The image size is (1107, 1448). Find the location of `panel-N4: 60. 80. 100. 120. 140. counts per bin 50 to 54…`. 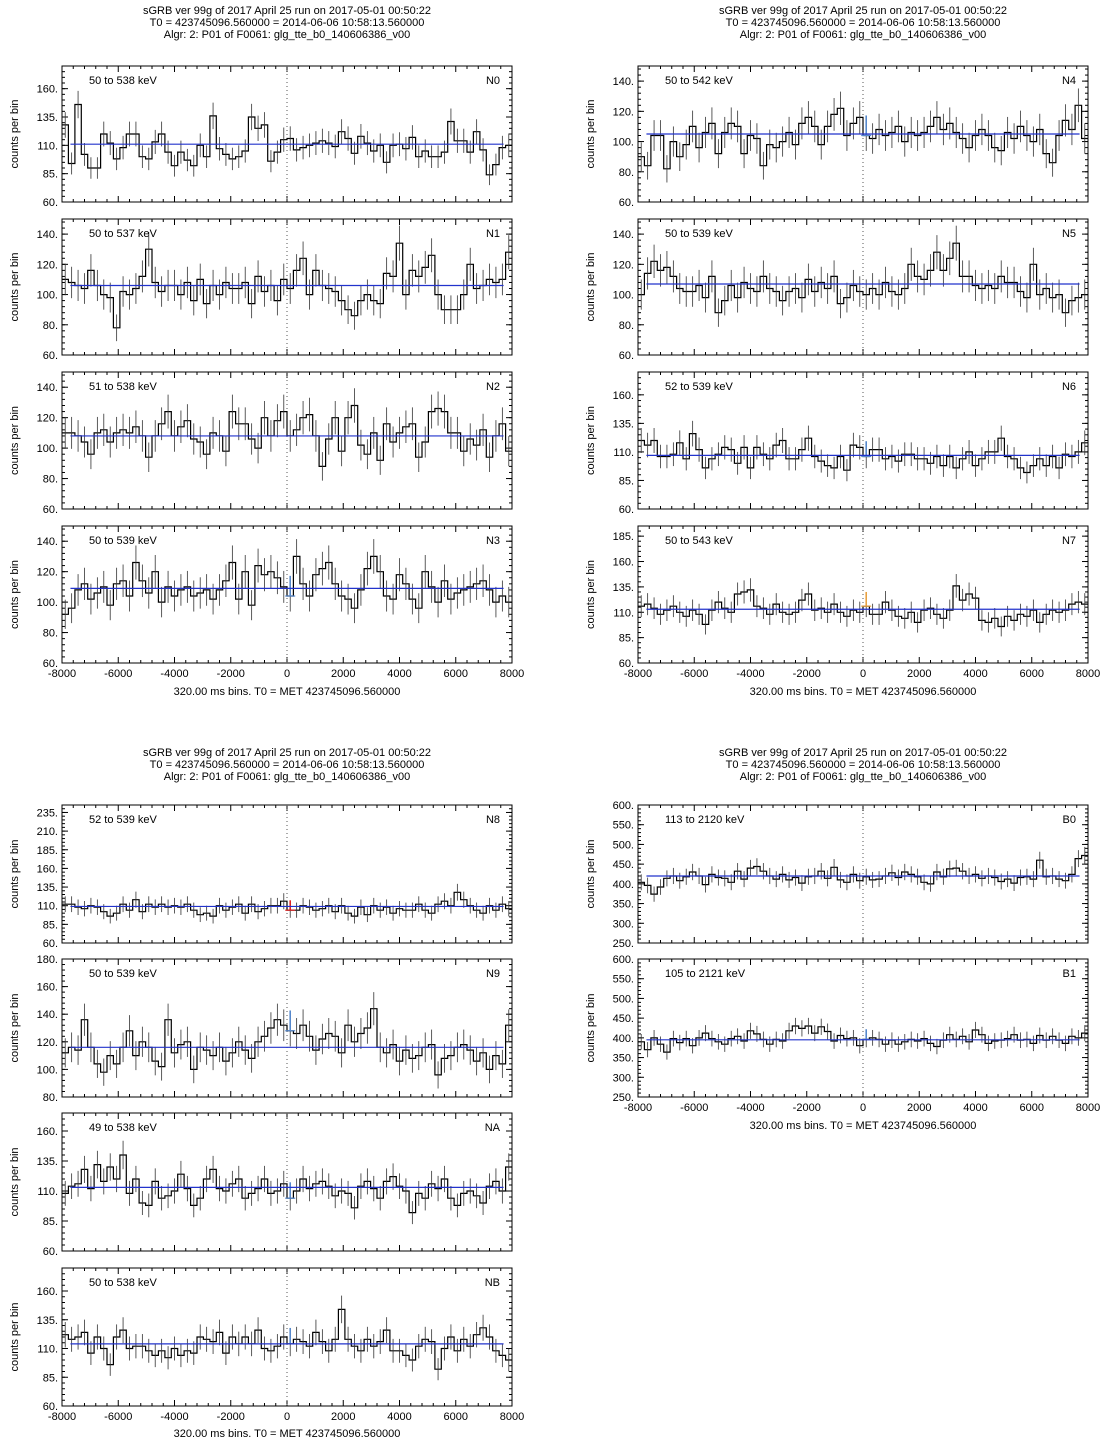

panel-N4: 60. 80. 100. 120. 140. counts per bin 50 to 54… is located at coordinates (837, 137).